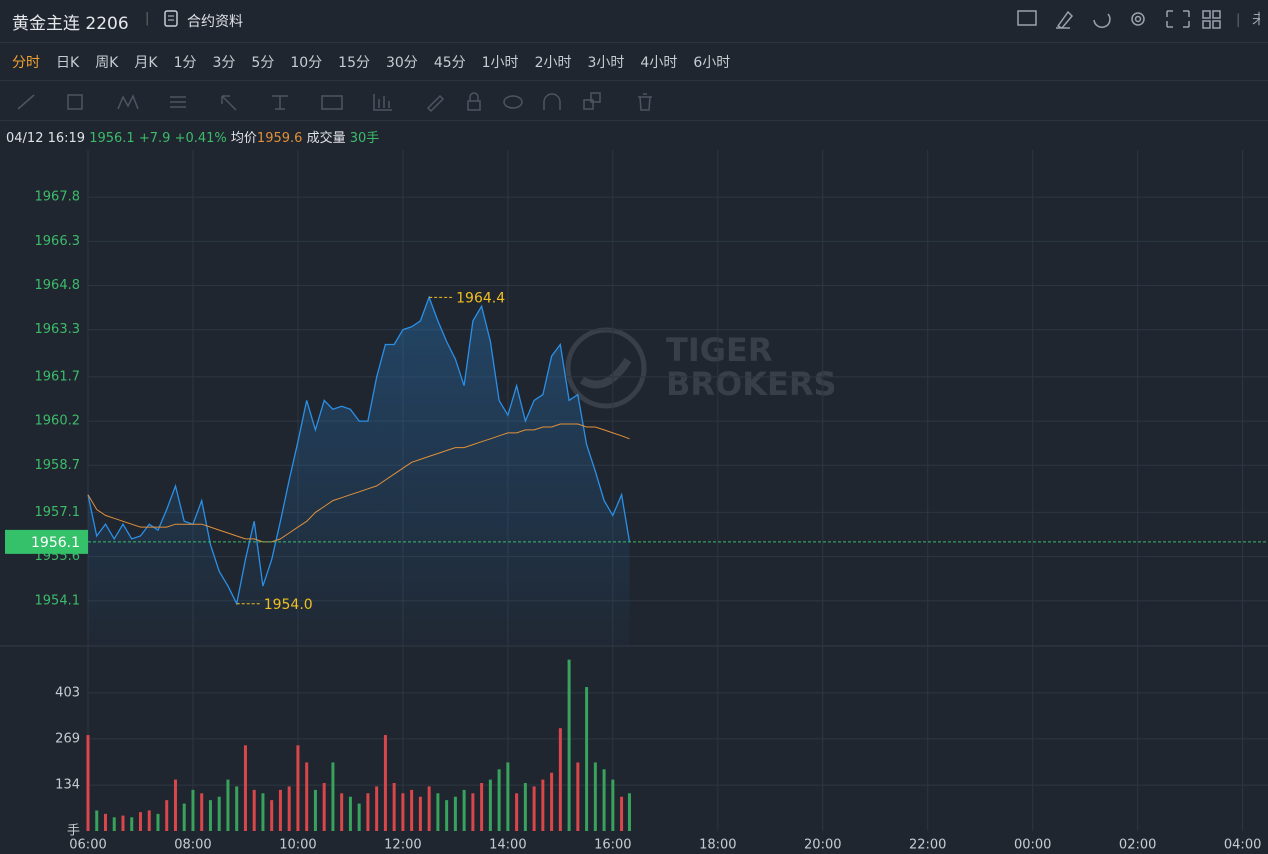 The height and width of the screenshot is (854, 1268). What do you see at coordinates (73, 831) in the screenshot?
I see `volume-tick-label: 手` at bounding box center [73, 831].